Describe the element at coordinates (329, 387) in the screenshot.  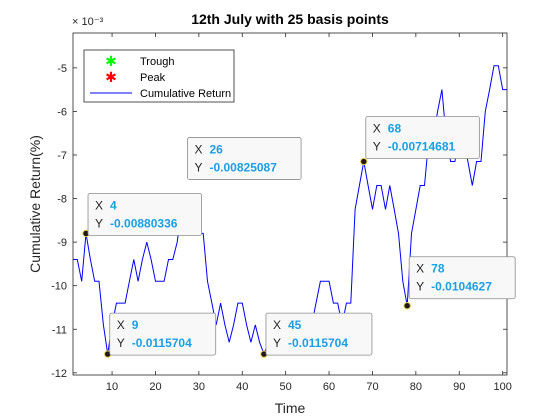
I see `x-tick-label: 60` at that location.